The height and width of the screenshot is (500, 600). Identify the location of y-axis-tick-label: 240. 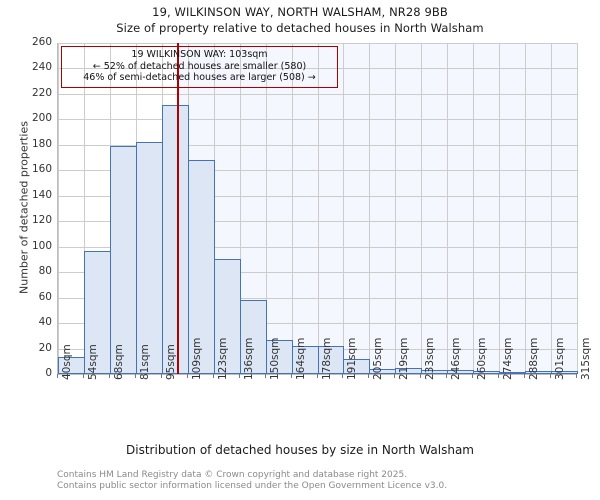
(41, 67).